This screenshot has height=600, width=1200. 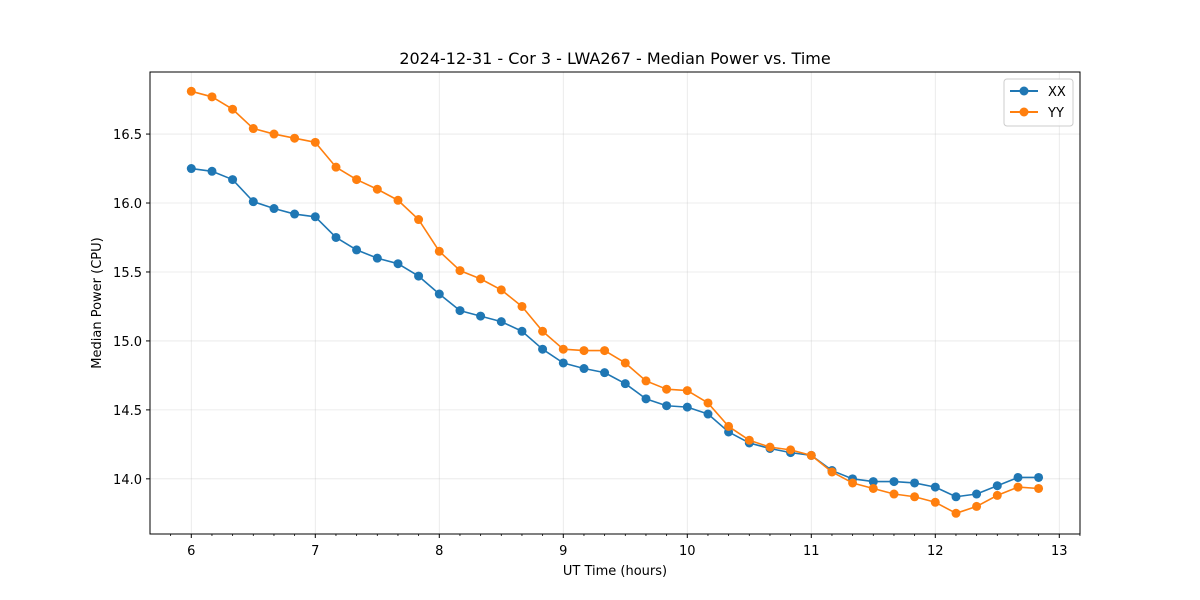 I want to click on x-tick-label: 12, so click(x=935, y=551).